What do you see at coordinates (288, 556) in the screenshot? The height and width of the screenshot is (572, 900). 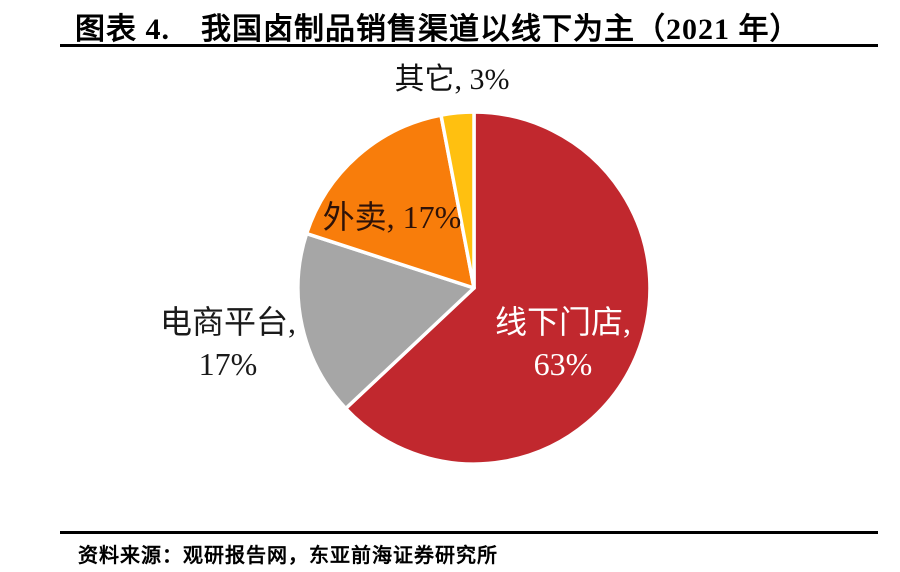 I see `source-note: 资料来源：观研报告网，东亚前海证券研究所` at bounding box center [288, 556].